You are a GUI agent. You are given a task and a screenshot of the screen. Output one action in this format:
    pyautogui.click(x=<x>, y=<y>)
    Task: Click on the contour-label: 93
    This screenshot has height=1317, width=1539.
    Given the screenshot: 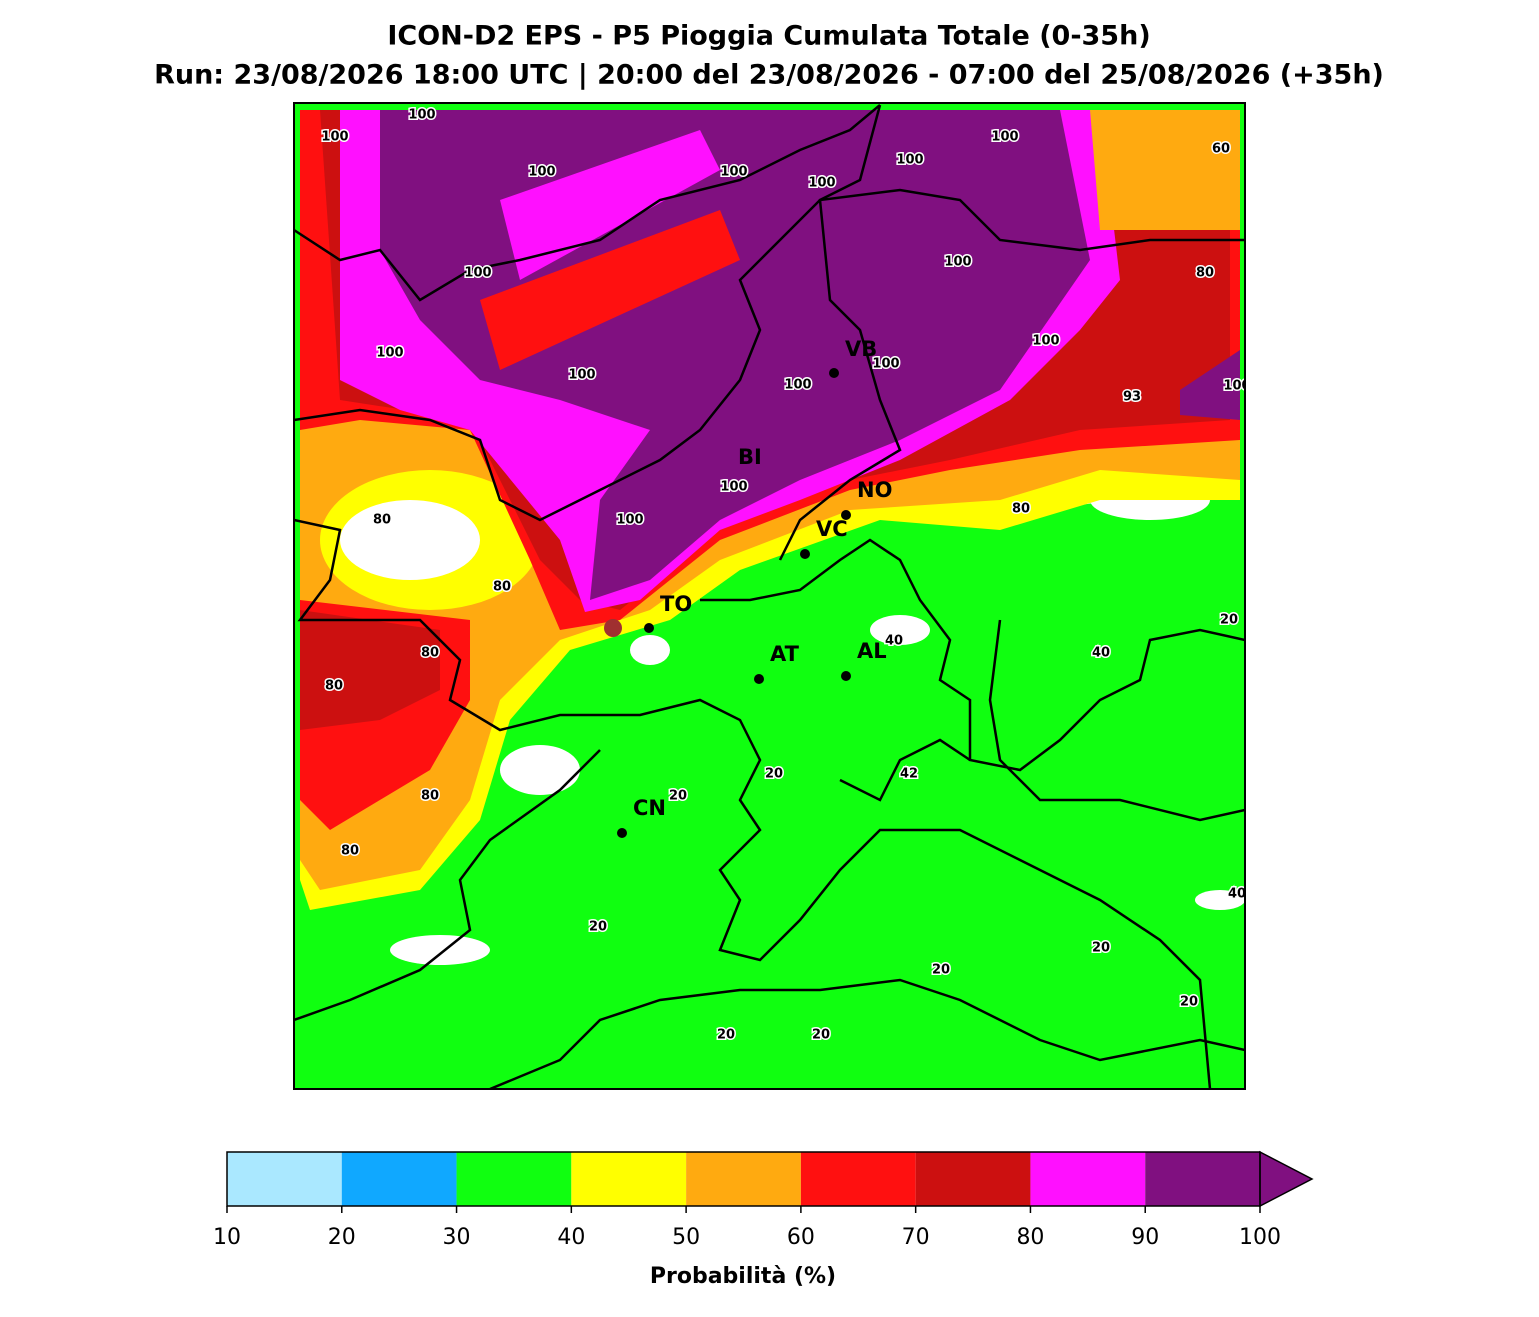 What is the action you would take?
    pyautogui.click(x=1132, y=397)
    